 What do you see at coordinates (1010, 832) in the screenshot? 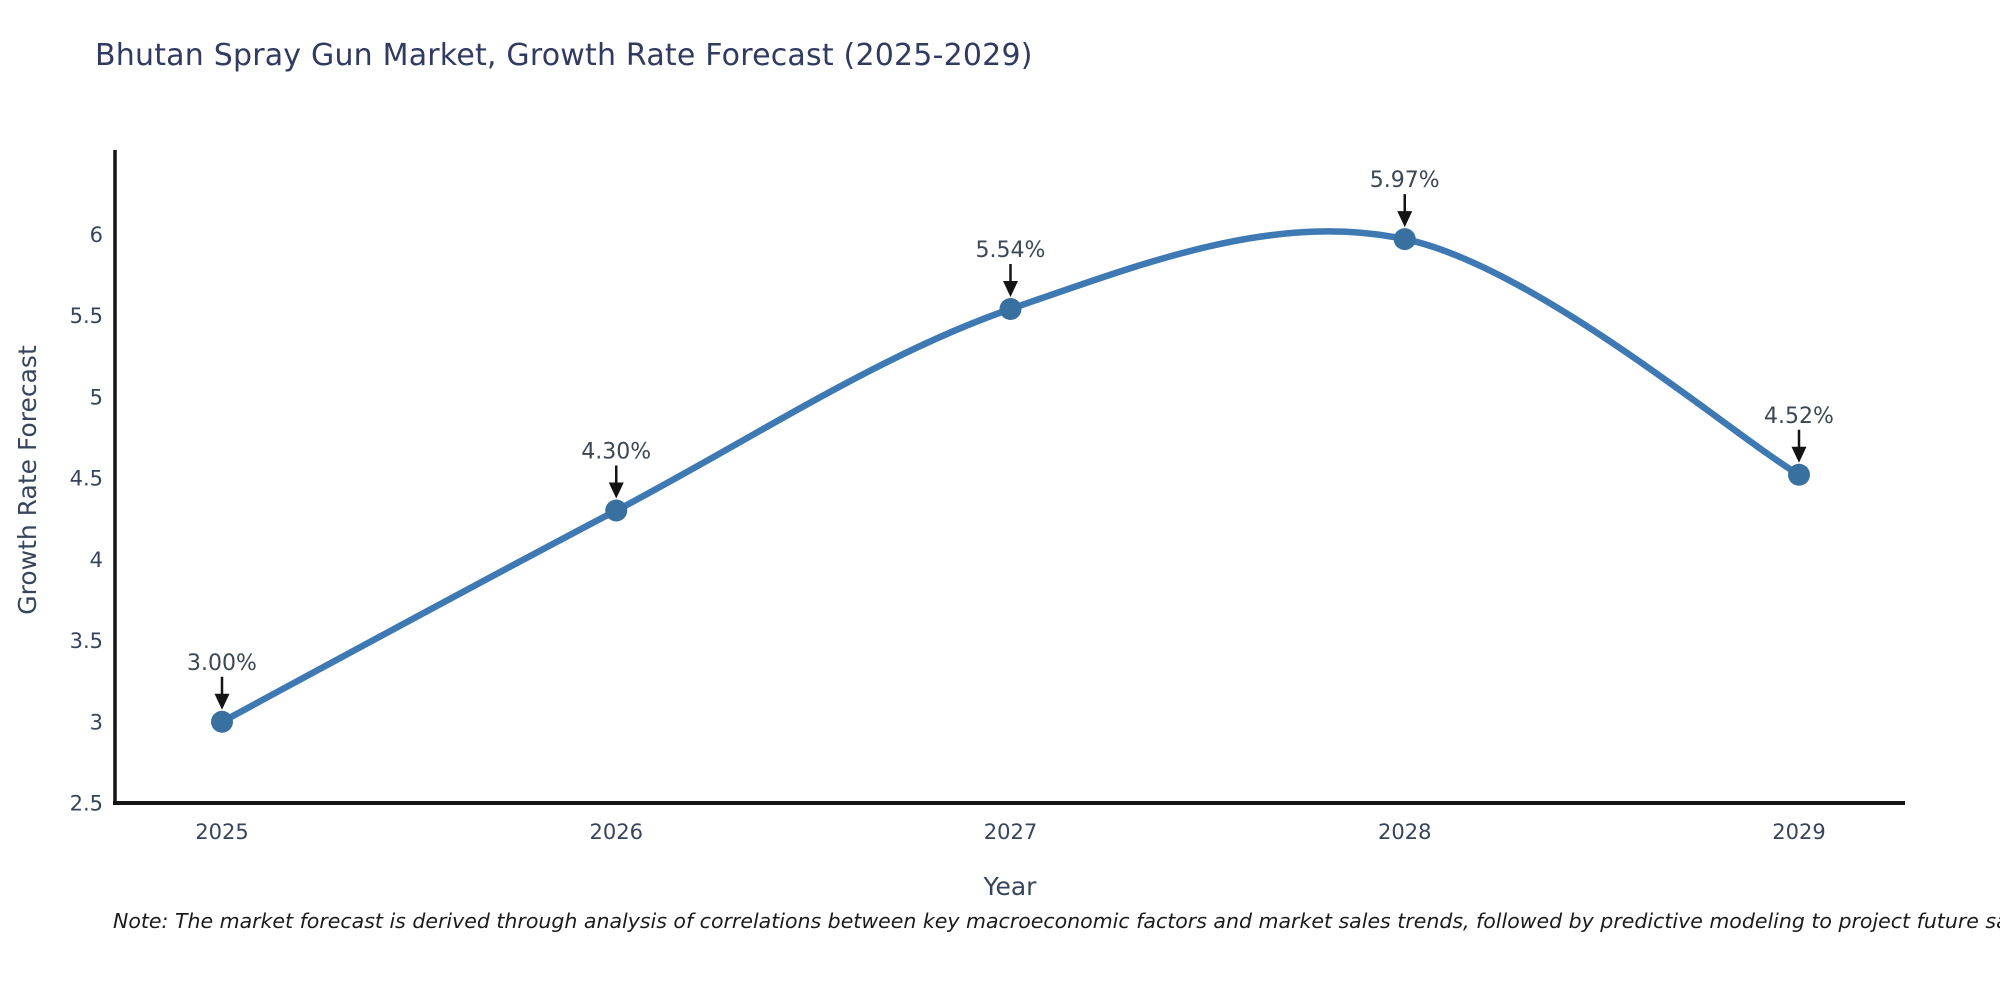
I see `x-tick-label: 2027` at bounding box center [1010, 832].